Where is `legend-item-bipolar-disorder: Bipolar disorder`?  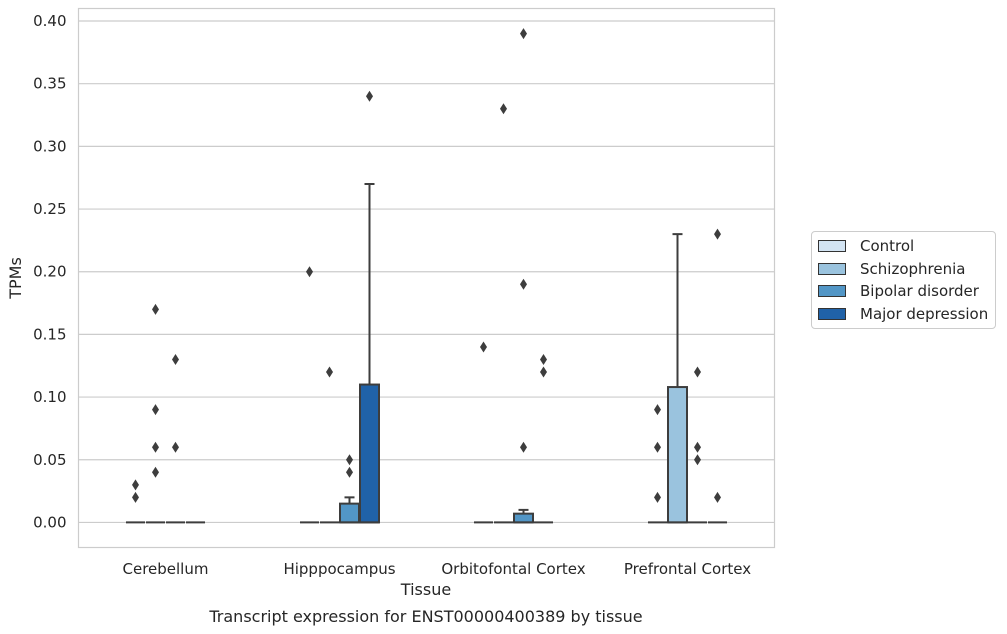
legend-item-bipolar-disorder: Bipolar disorder is located at coordinates (903, 291).